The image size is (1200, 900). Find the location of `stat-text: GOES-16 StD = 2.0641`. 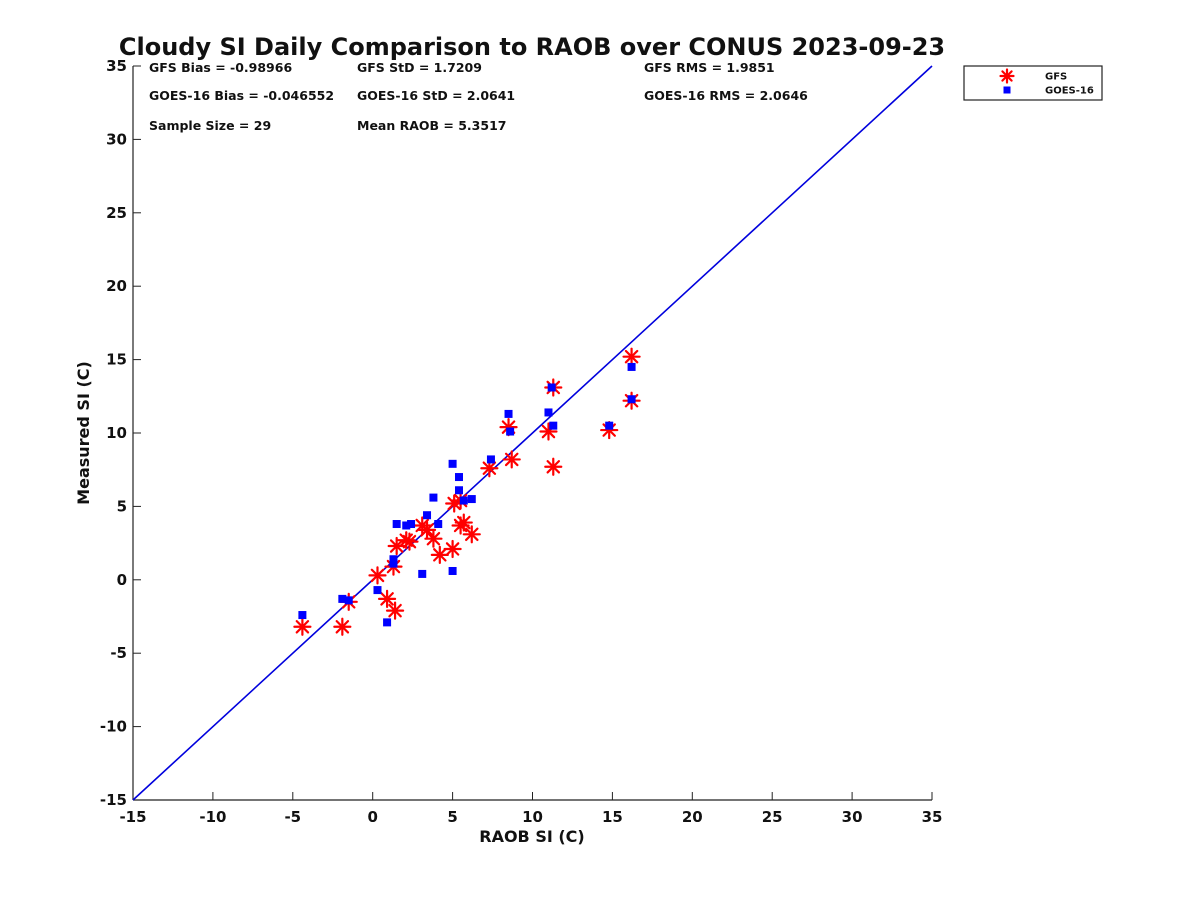

stat-text: GOES-16 StD = 2.0641 is located at coordinates (436, 95).